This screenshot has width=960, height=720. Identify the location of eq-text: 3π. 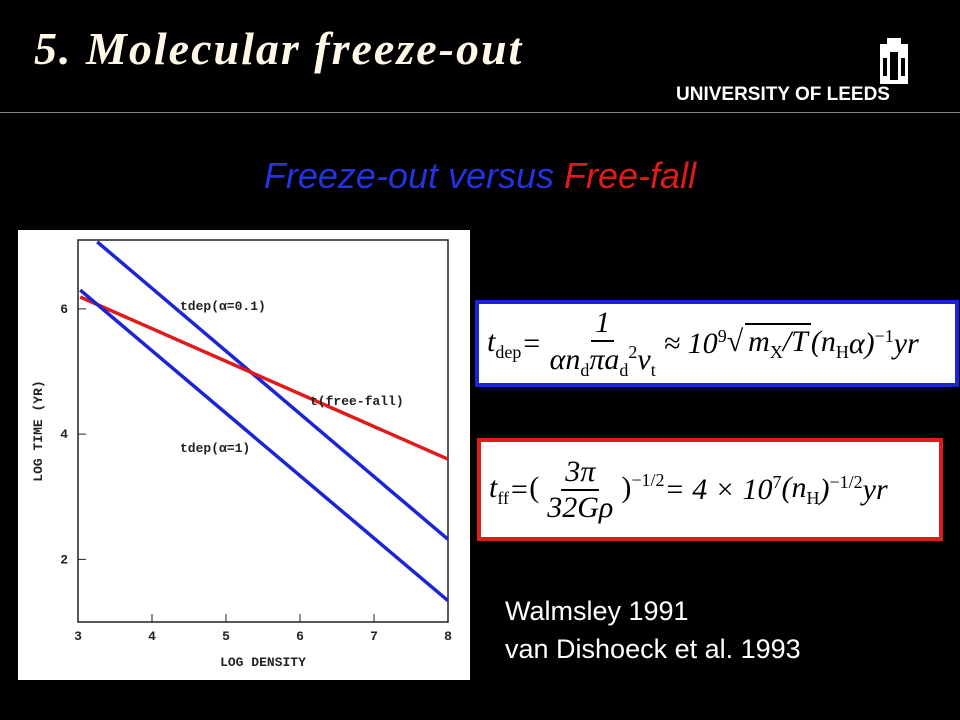
(580, 471).